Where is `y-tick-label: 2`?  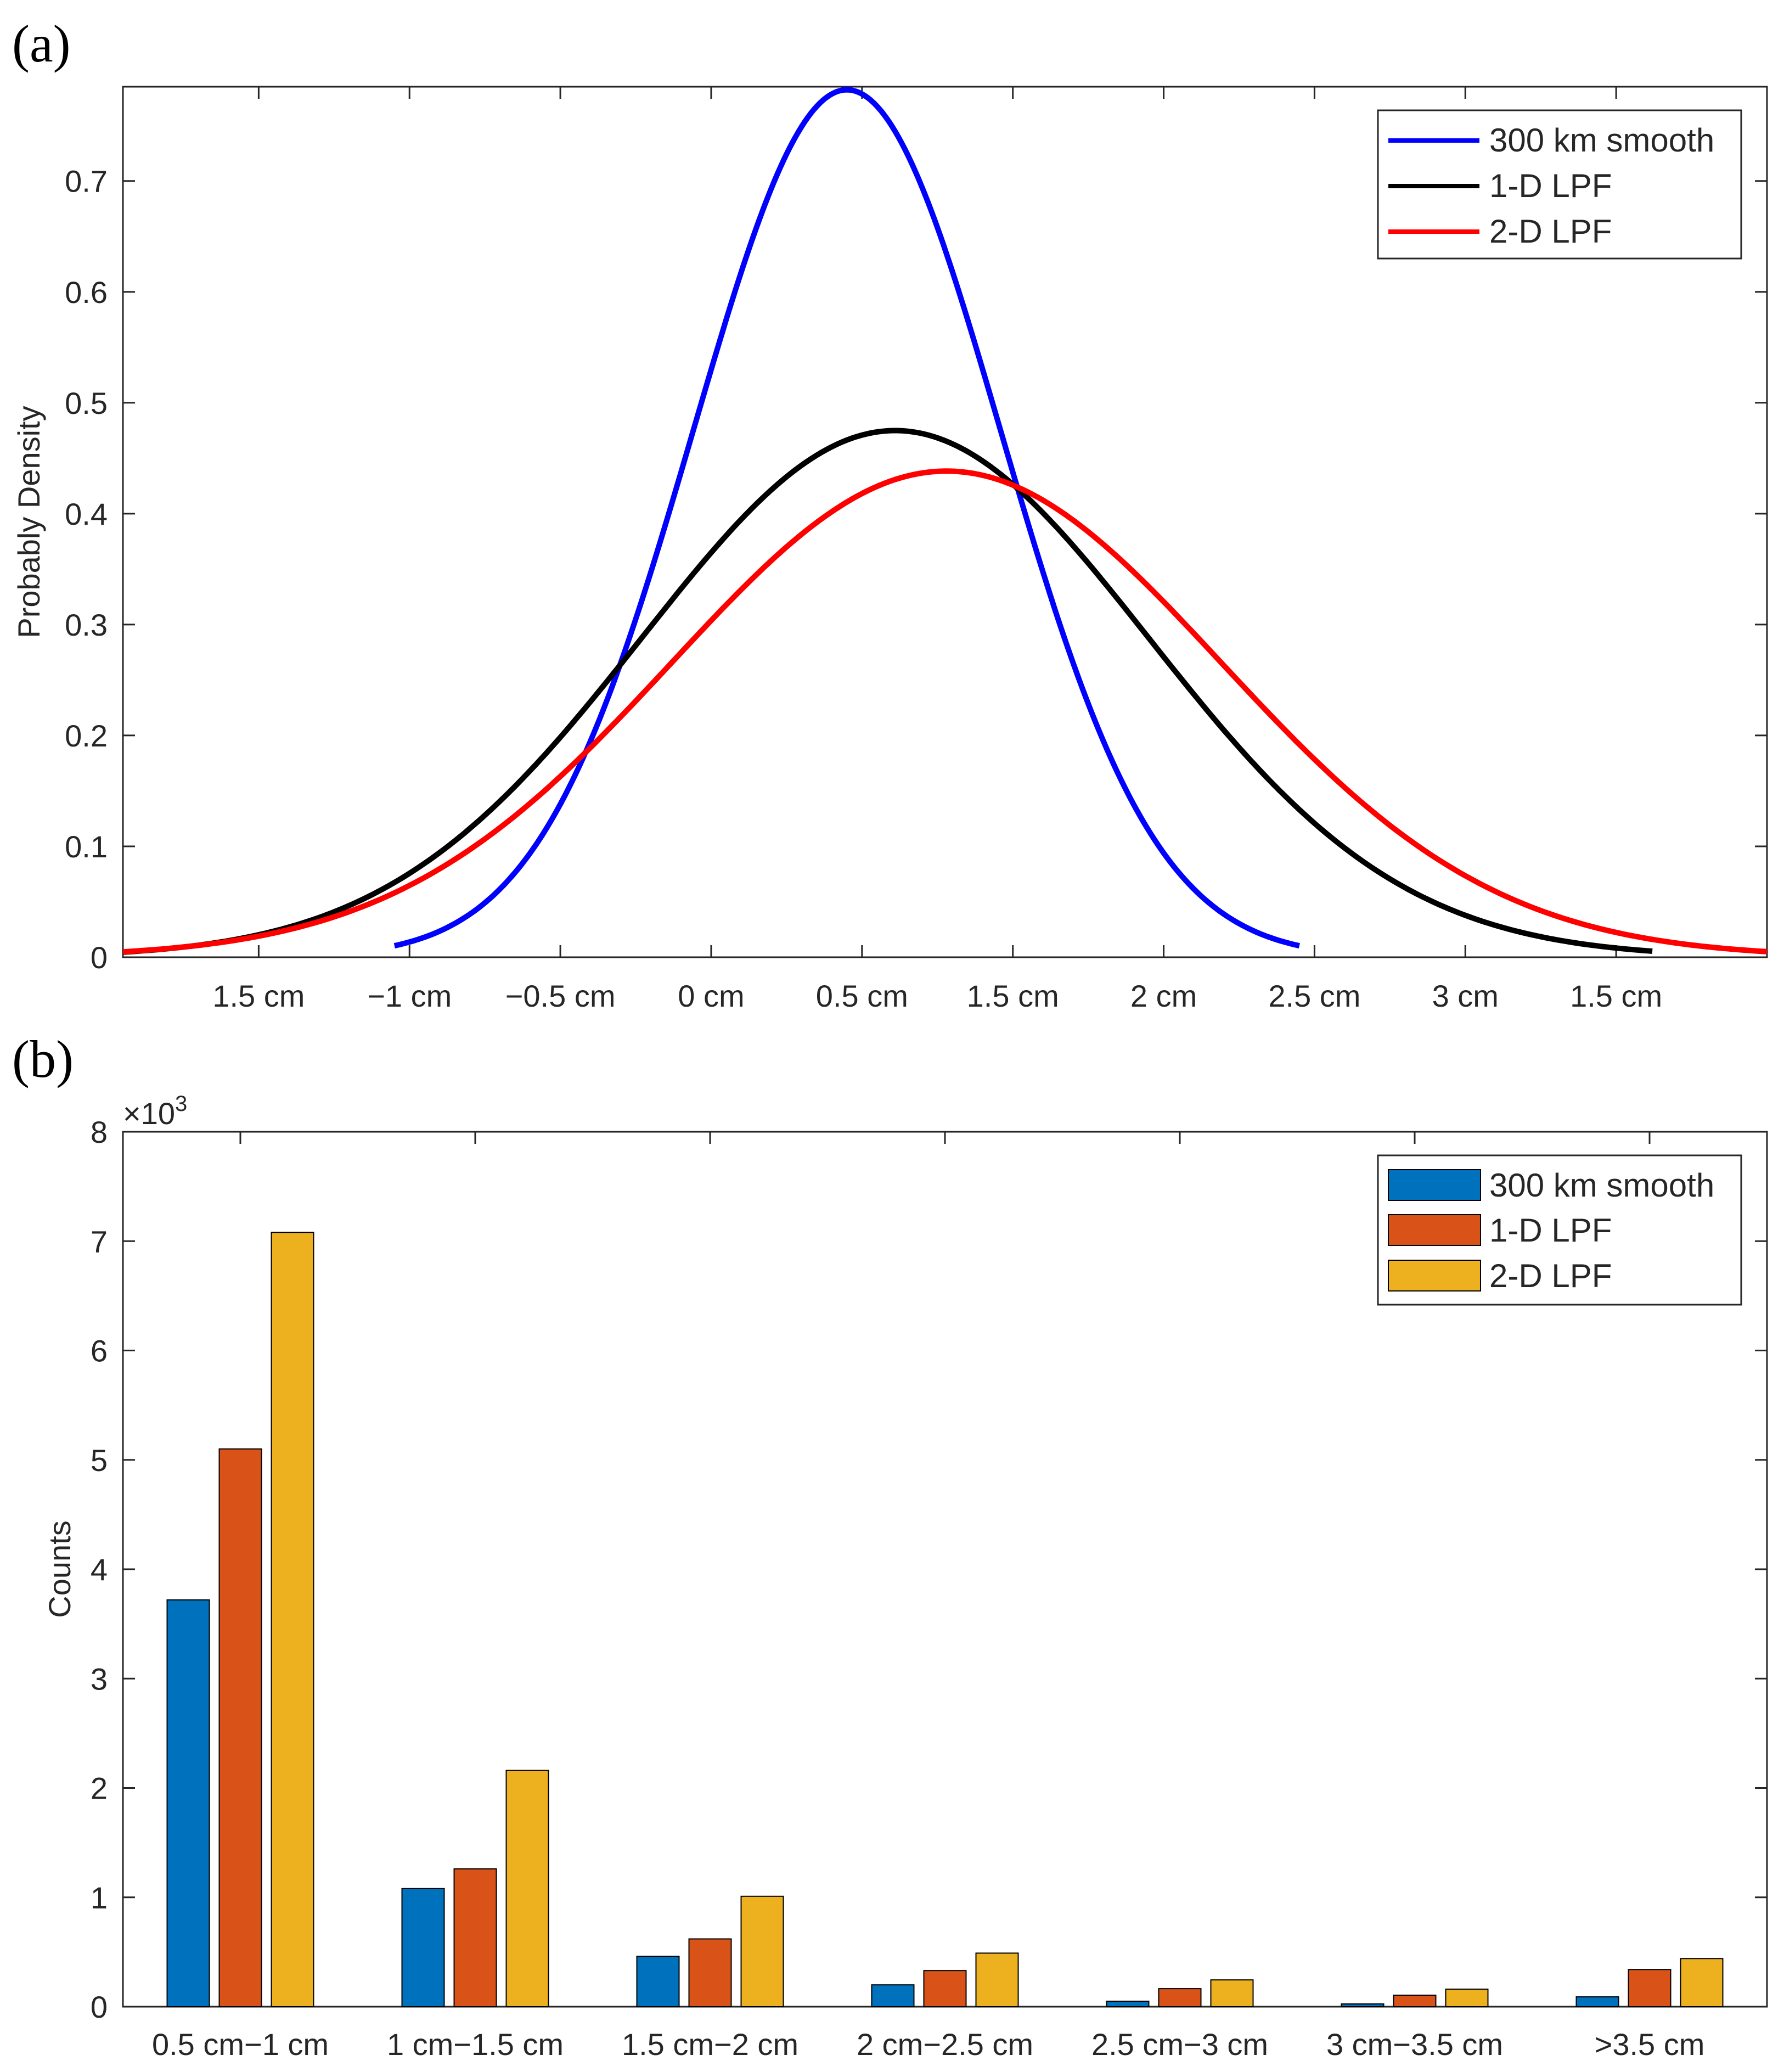
y-tick-label: 2 is located at coordinates (99, 1788).